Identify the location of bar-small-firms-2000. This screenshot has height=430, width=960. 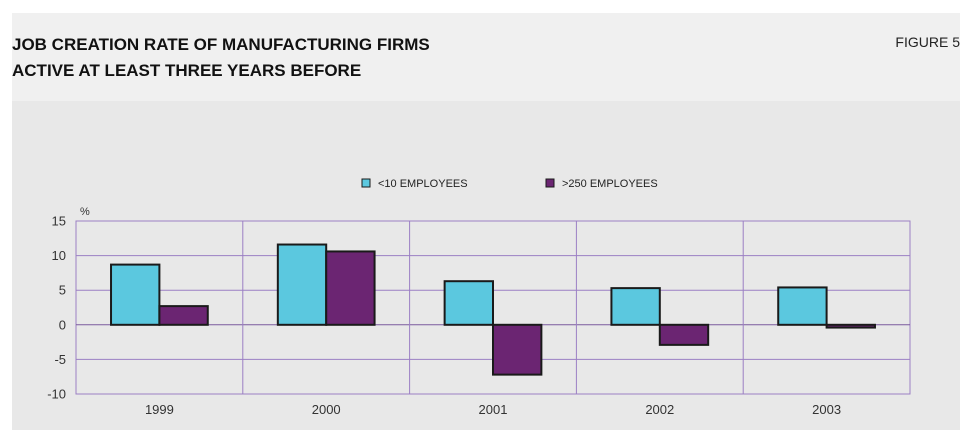
(302, 284).